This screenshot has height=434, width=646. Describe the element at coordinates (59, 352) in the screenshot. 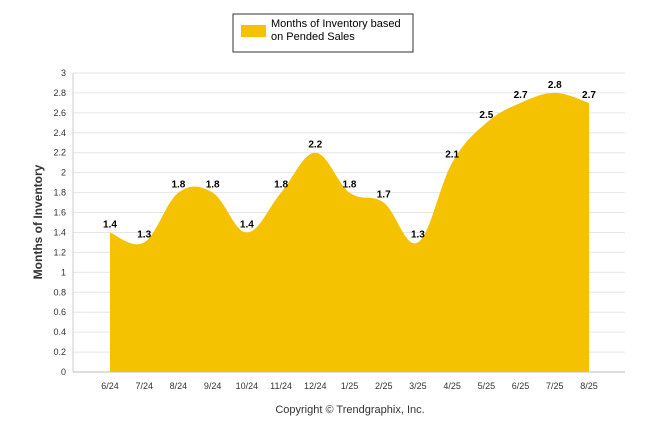

I see `y-tick-label: 0.2` at that location.